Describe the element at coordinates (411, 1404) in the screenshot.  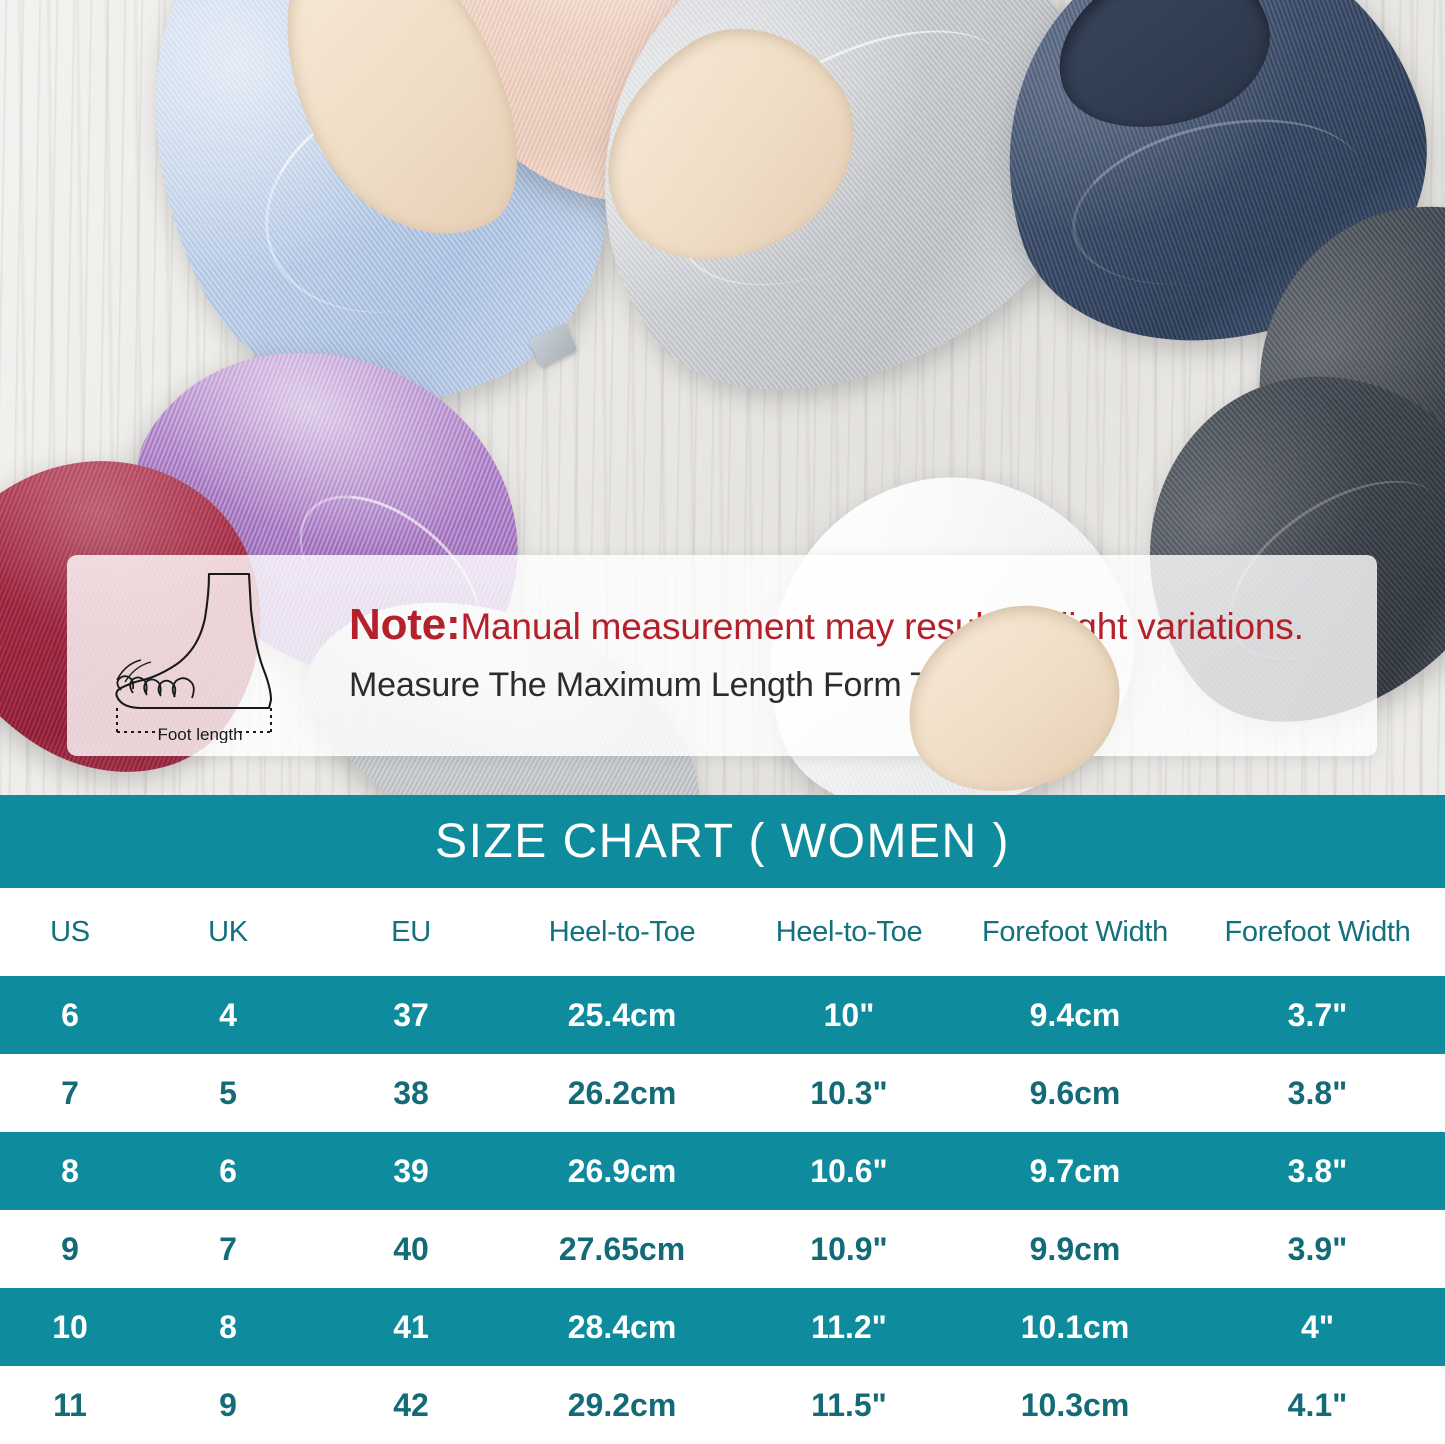
I see `cell-eu: 42` at that location.